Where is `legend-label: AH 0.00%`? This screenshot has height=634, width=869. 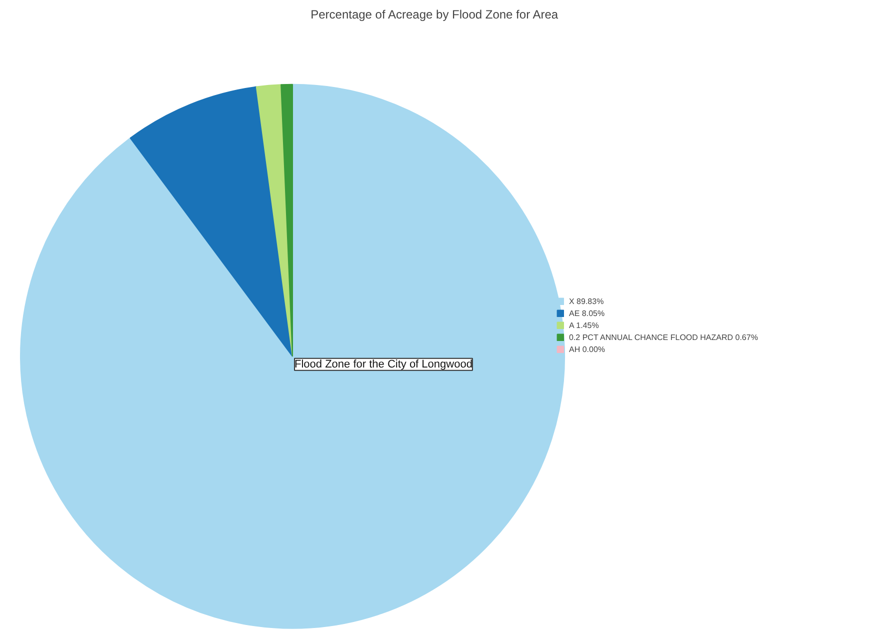 legend-label: AH 0.00% is located at coordinates (587, 349).